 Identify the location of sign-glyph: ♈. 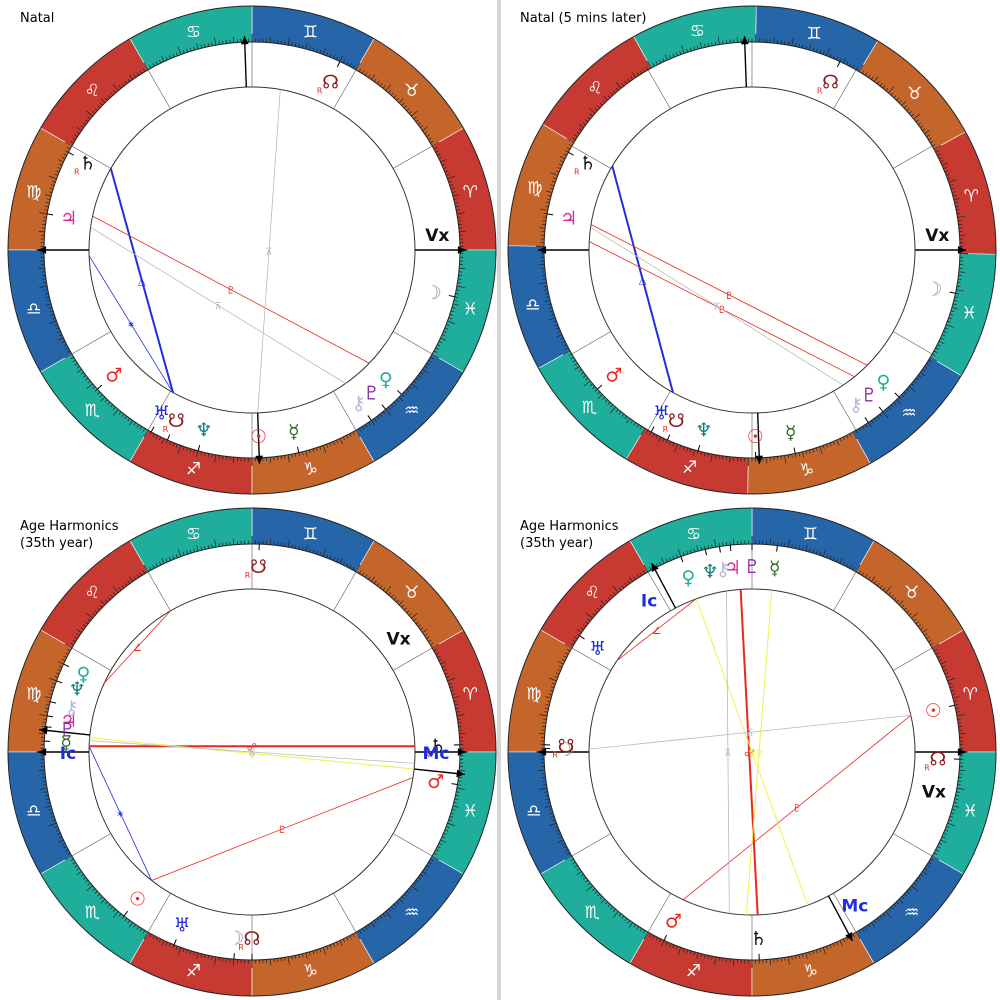
(470, 695).